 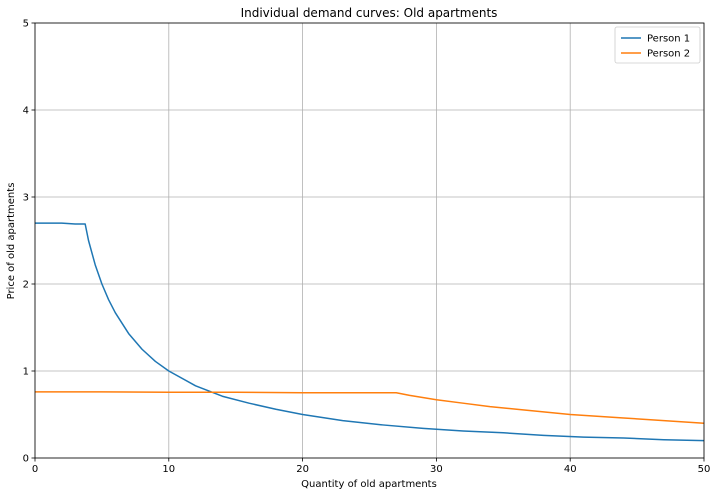 What do you see at coordinates (26, 24) in the screenshot?
I see `y-tick-label: 5` at bounding box center [26, 24].